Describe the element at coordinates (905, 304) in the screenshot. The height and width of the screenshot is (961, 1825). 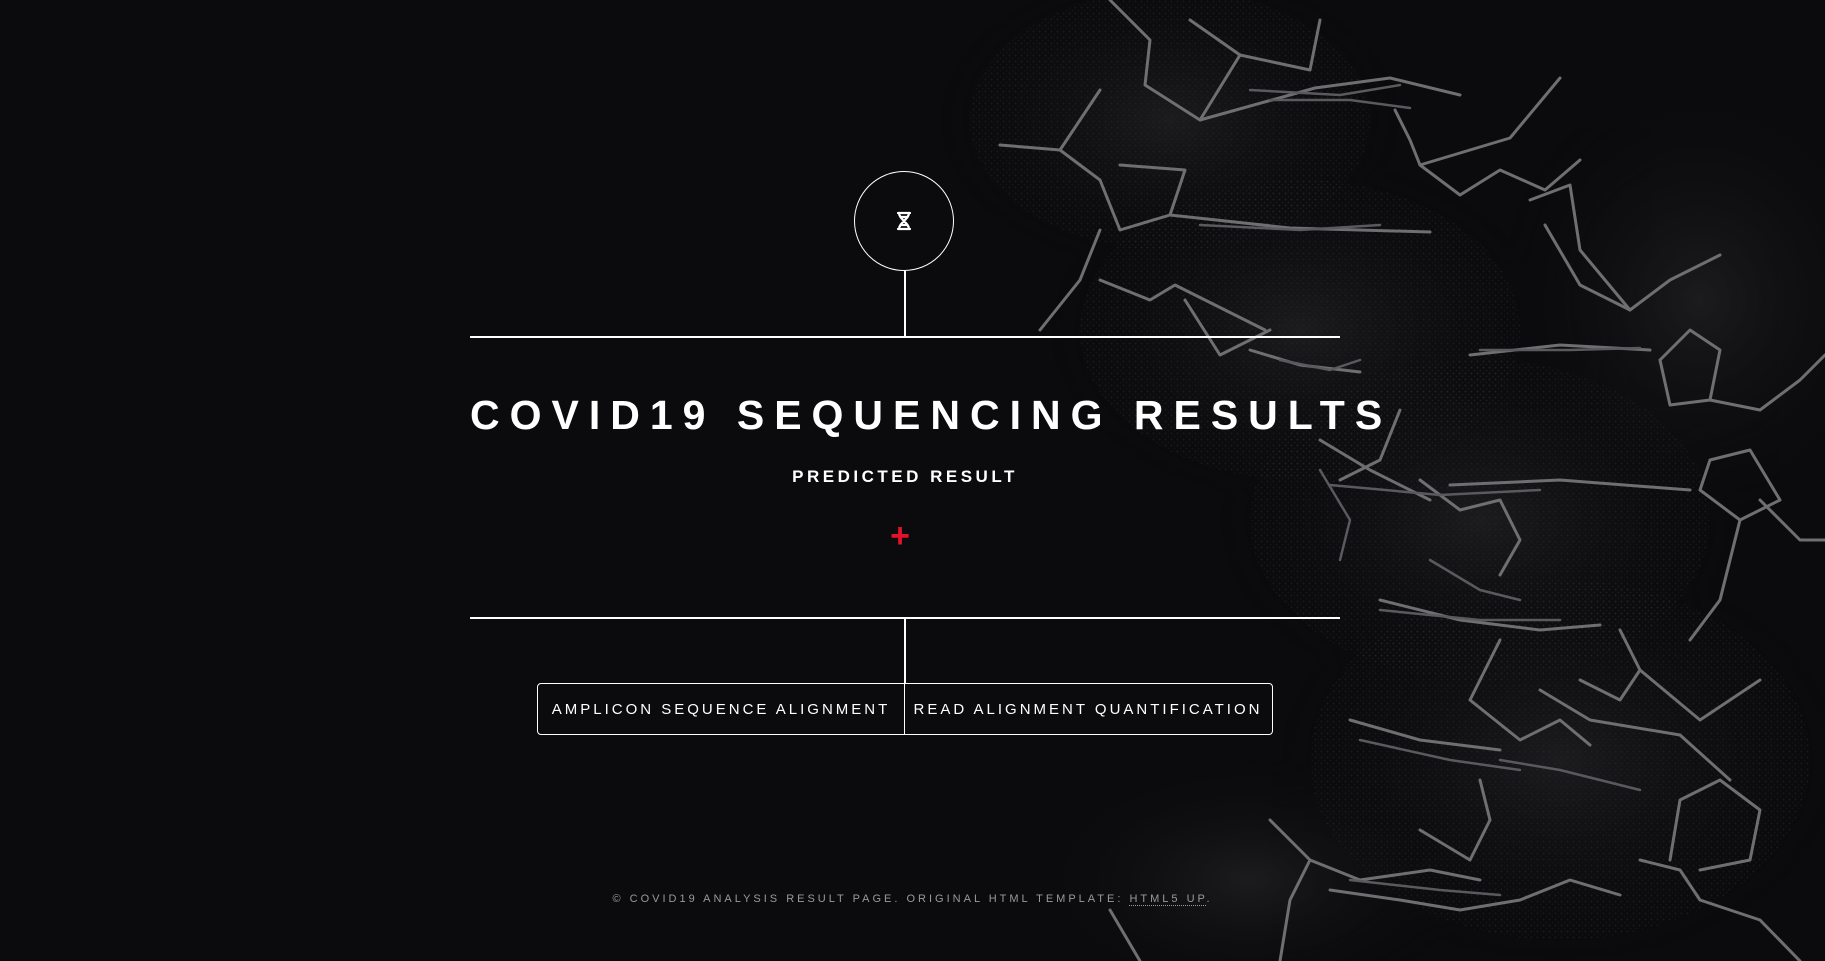
I see `connector-line-top` at that location.